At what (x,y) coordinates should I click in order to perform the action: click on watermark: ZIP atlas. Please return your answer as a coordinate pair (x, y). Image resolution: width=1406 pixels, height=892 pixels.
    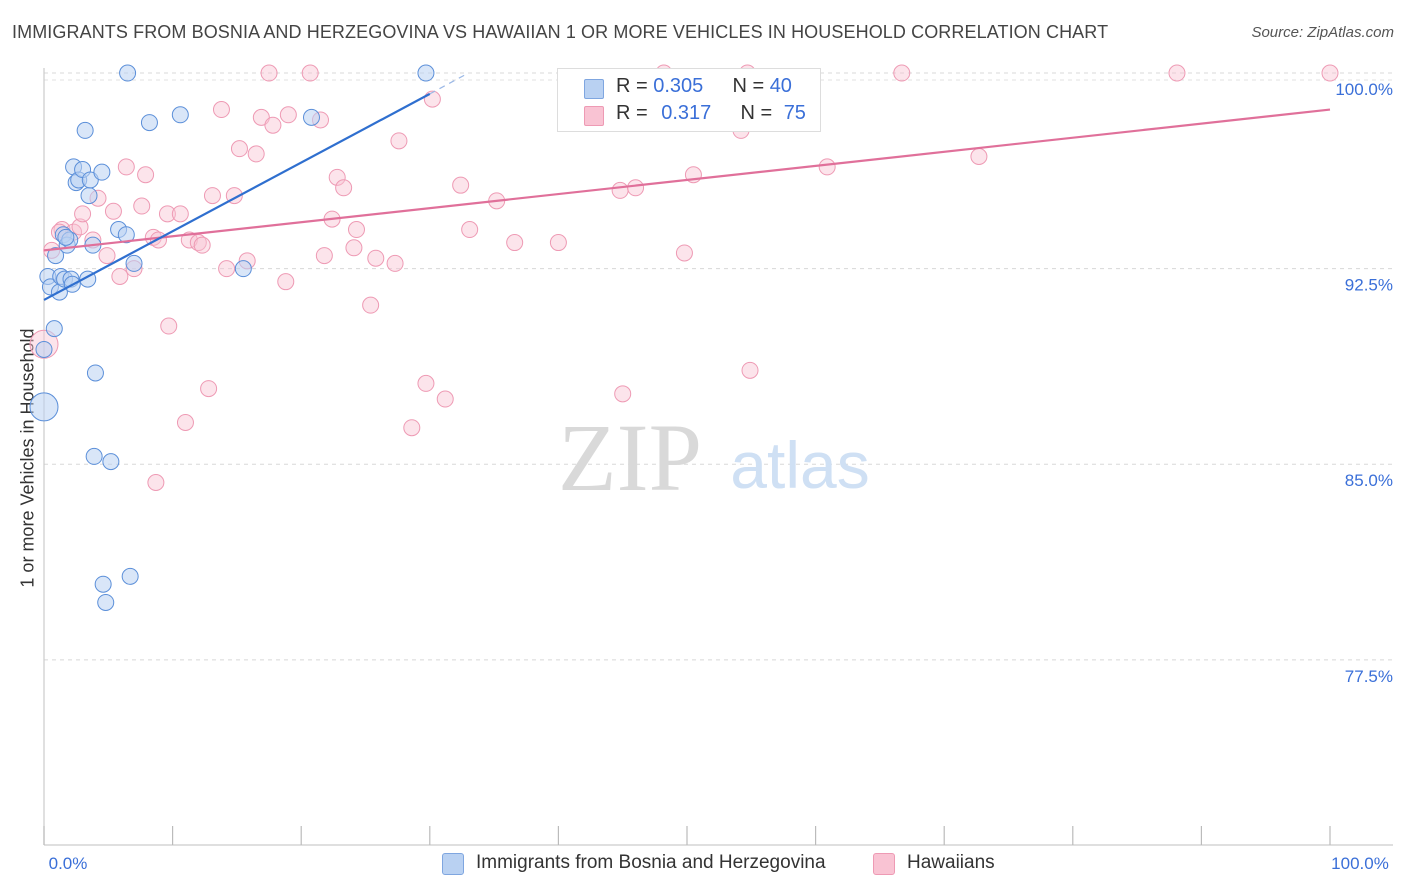
    Looking at the image, I should click on (714, 457).